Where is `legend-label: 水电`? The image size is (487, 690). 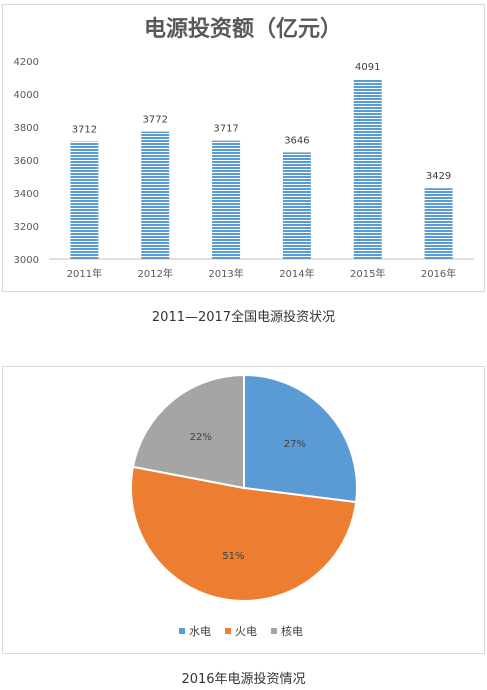 legend-label: 水电 is located at coordinates (200, 631).